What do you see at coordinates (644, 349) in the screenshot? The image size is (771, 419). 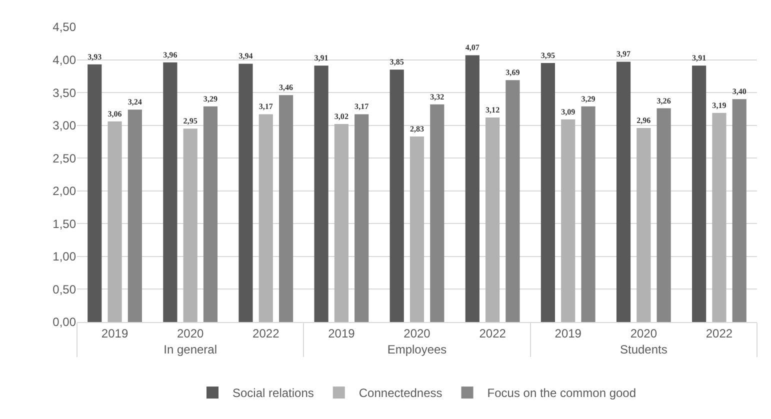 I see `text: Students` at bounding box center [644, 349].